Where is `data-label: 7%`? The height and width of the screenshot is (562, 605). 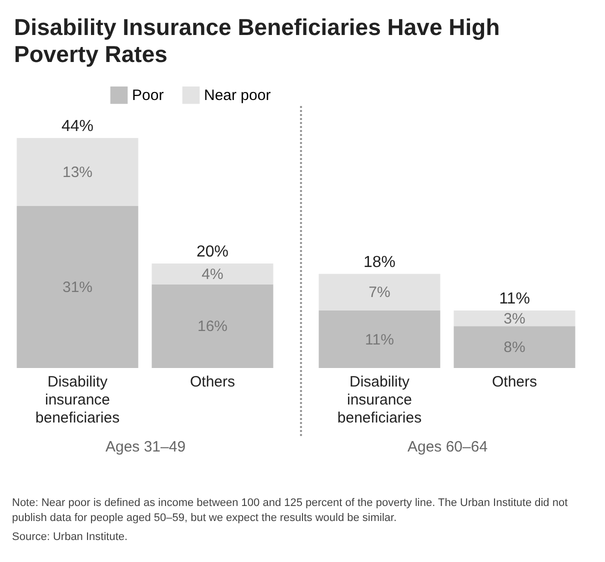
data-label: 7% is located at coordinates (379, 293).